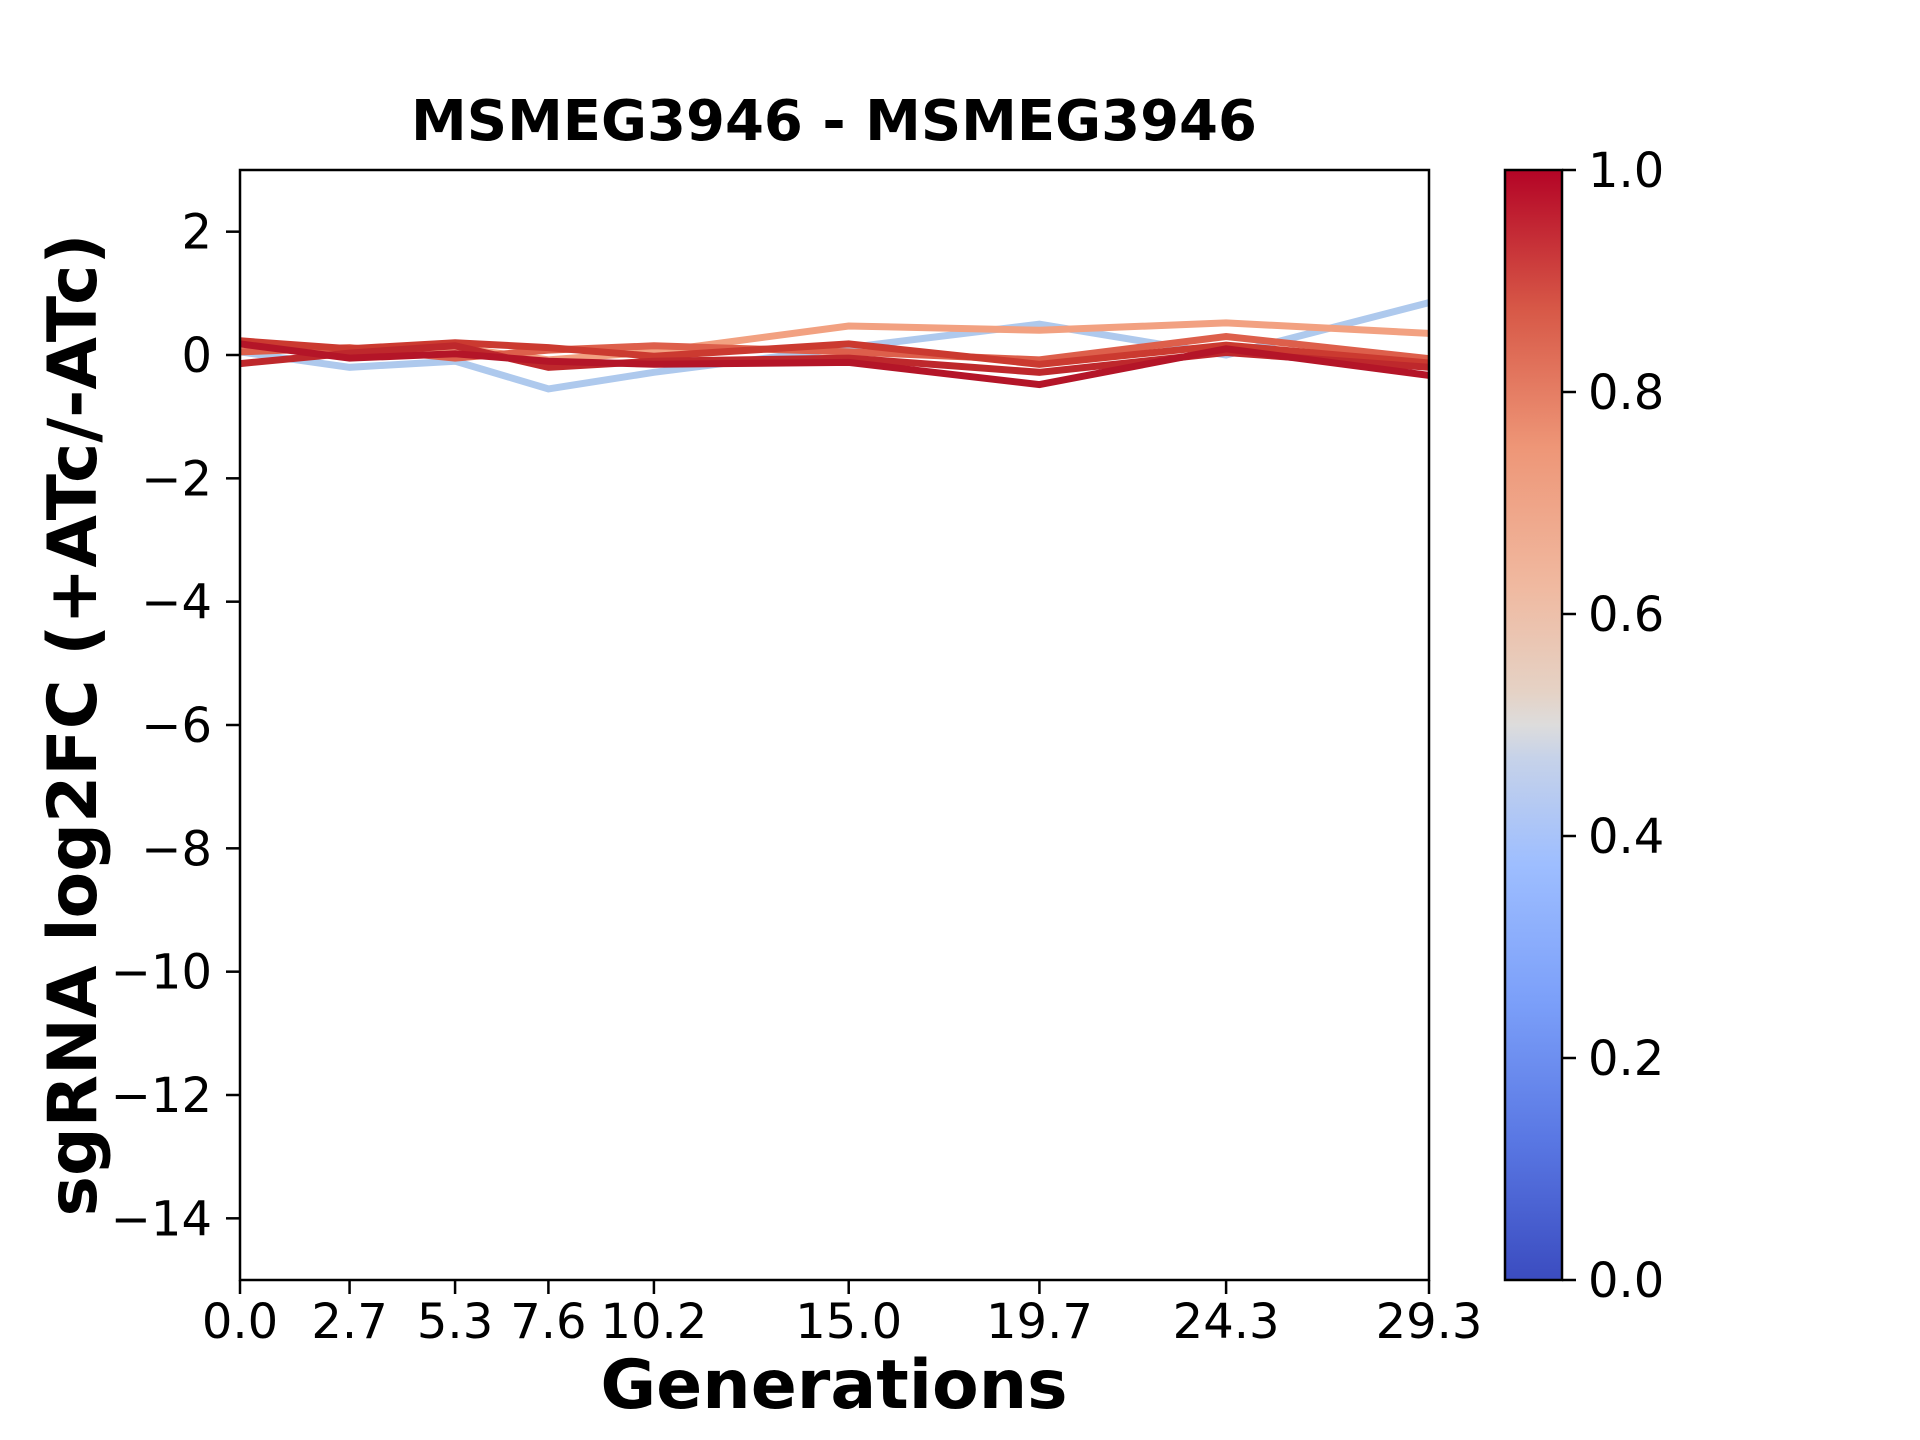  I want to click on x-tick-label: 24.3, so click(1226, 1322).